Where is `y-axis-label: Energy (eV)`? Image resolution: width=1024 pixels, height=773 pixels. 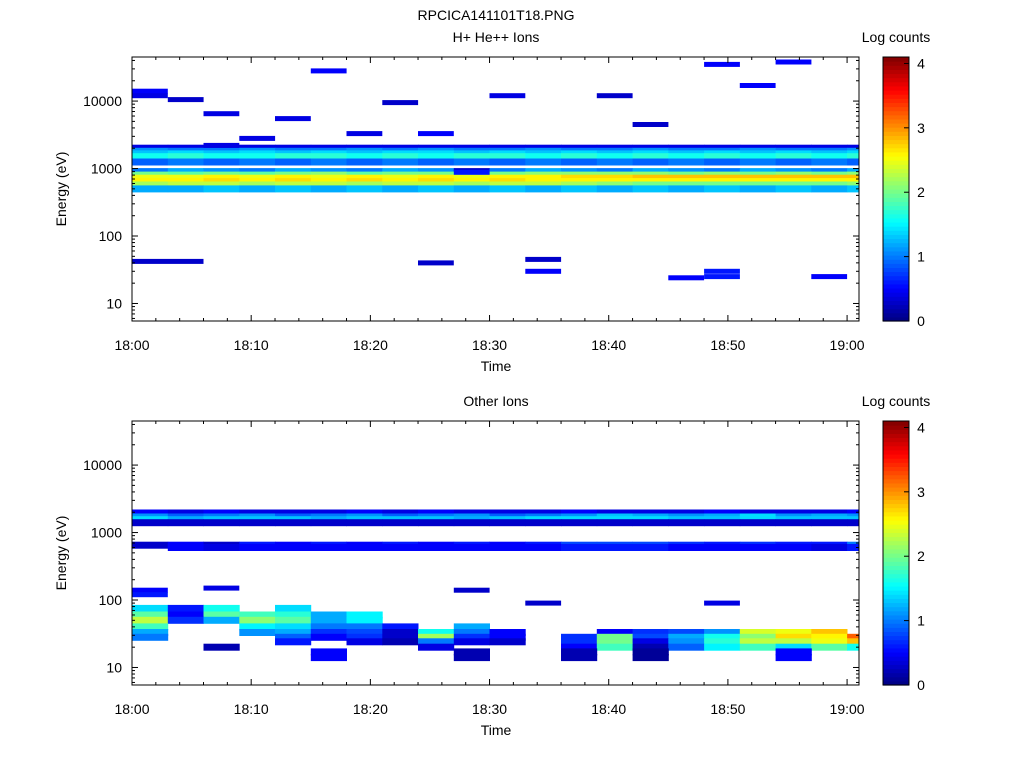 y-axis-label: Energy (eV) is located at coordinates (61, 189).